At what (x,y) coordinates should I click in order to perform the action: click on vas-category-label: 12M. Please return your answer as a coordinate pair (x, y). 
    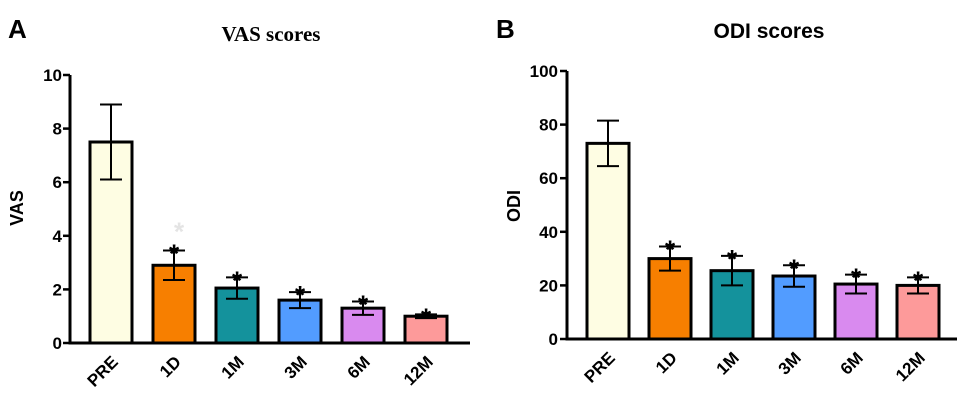
    Looking at the image, I should click on (418, 370).